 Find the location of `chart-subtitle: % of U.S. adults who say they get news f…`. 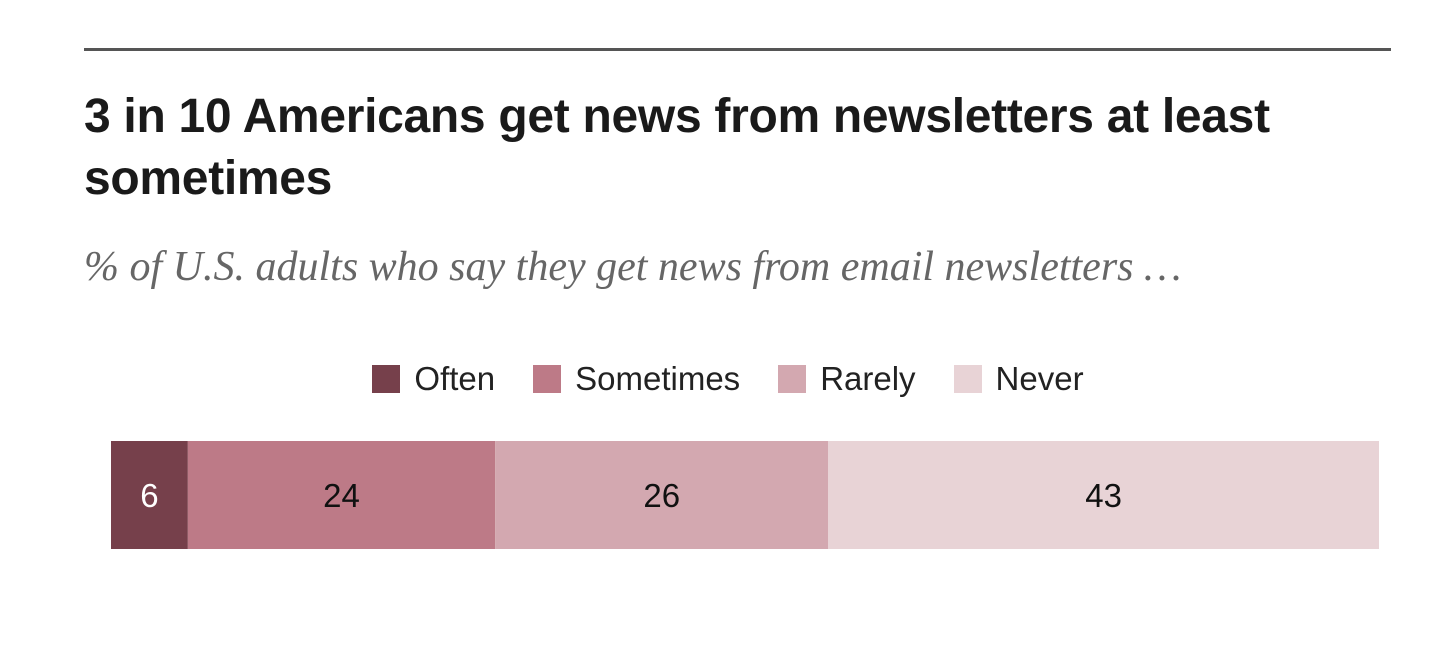

chart-subtitle: % of U.S. adults who say they get news f… is located at coordinates (633, 267).